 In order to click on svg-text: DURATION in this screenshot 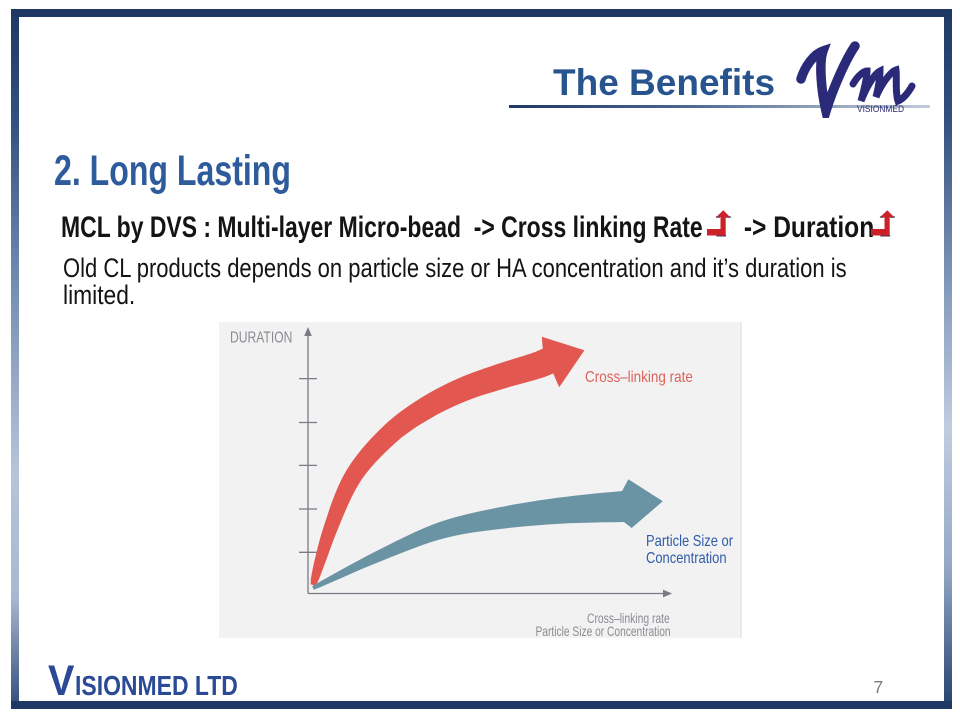, I will do `click(261, 338)`.